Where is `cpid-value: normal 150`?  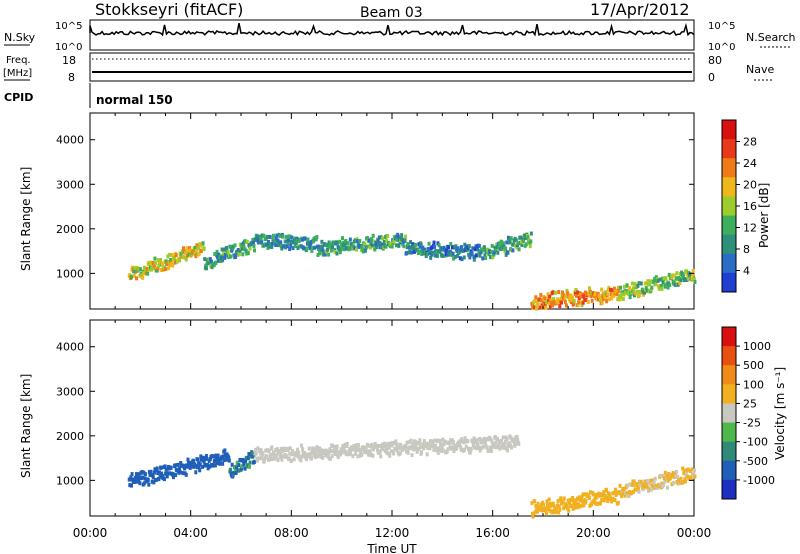 cpid-value: normal 150 is located at coordinates (134, 100).